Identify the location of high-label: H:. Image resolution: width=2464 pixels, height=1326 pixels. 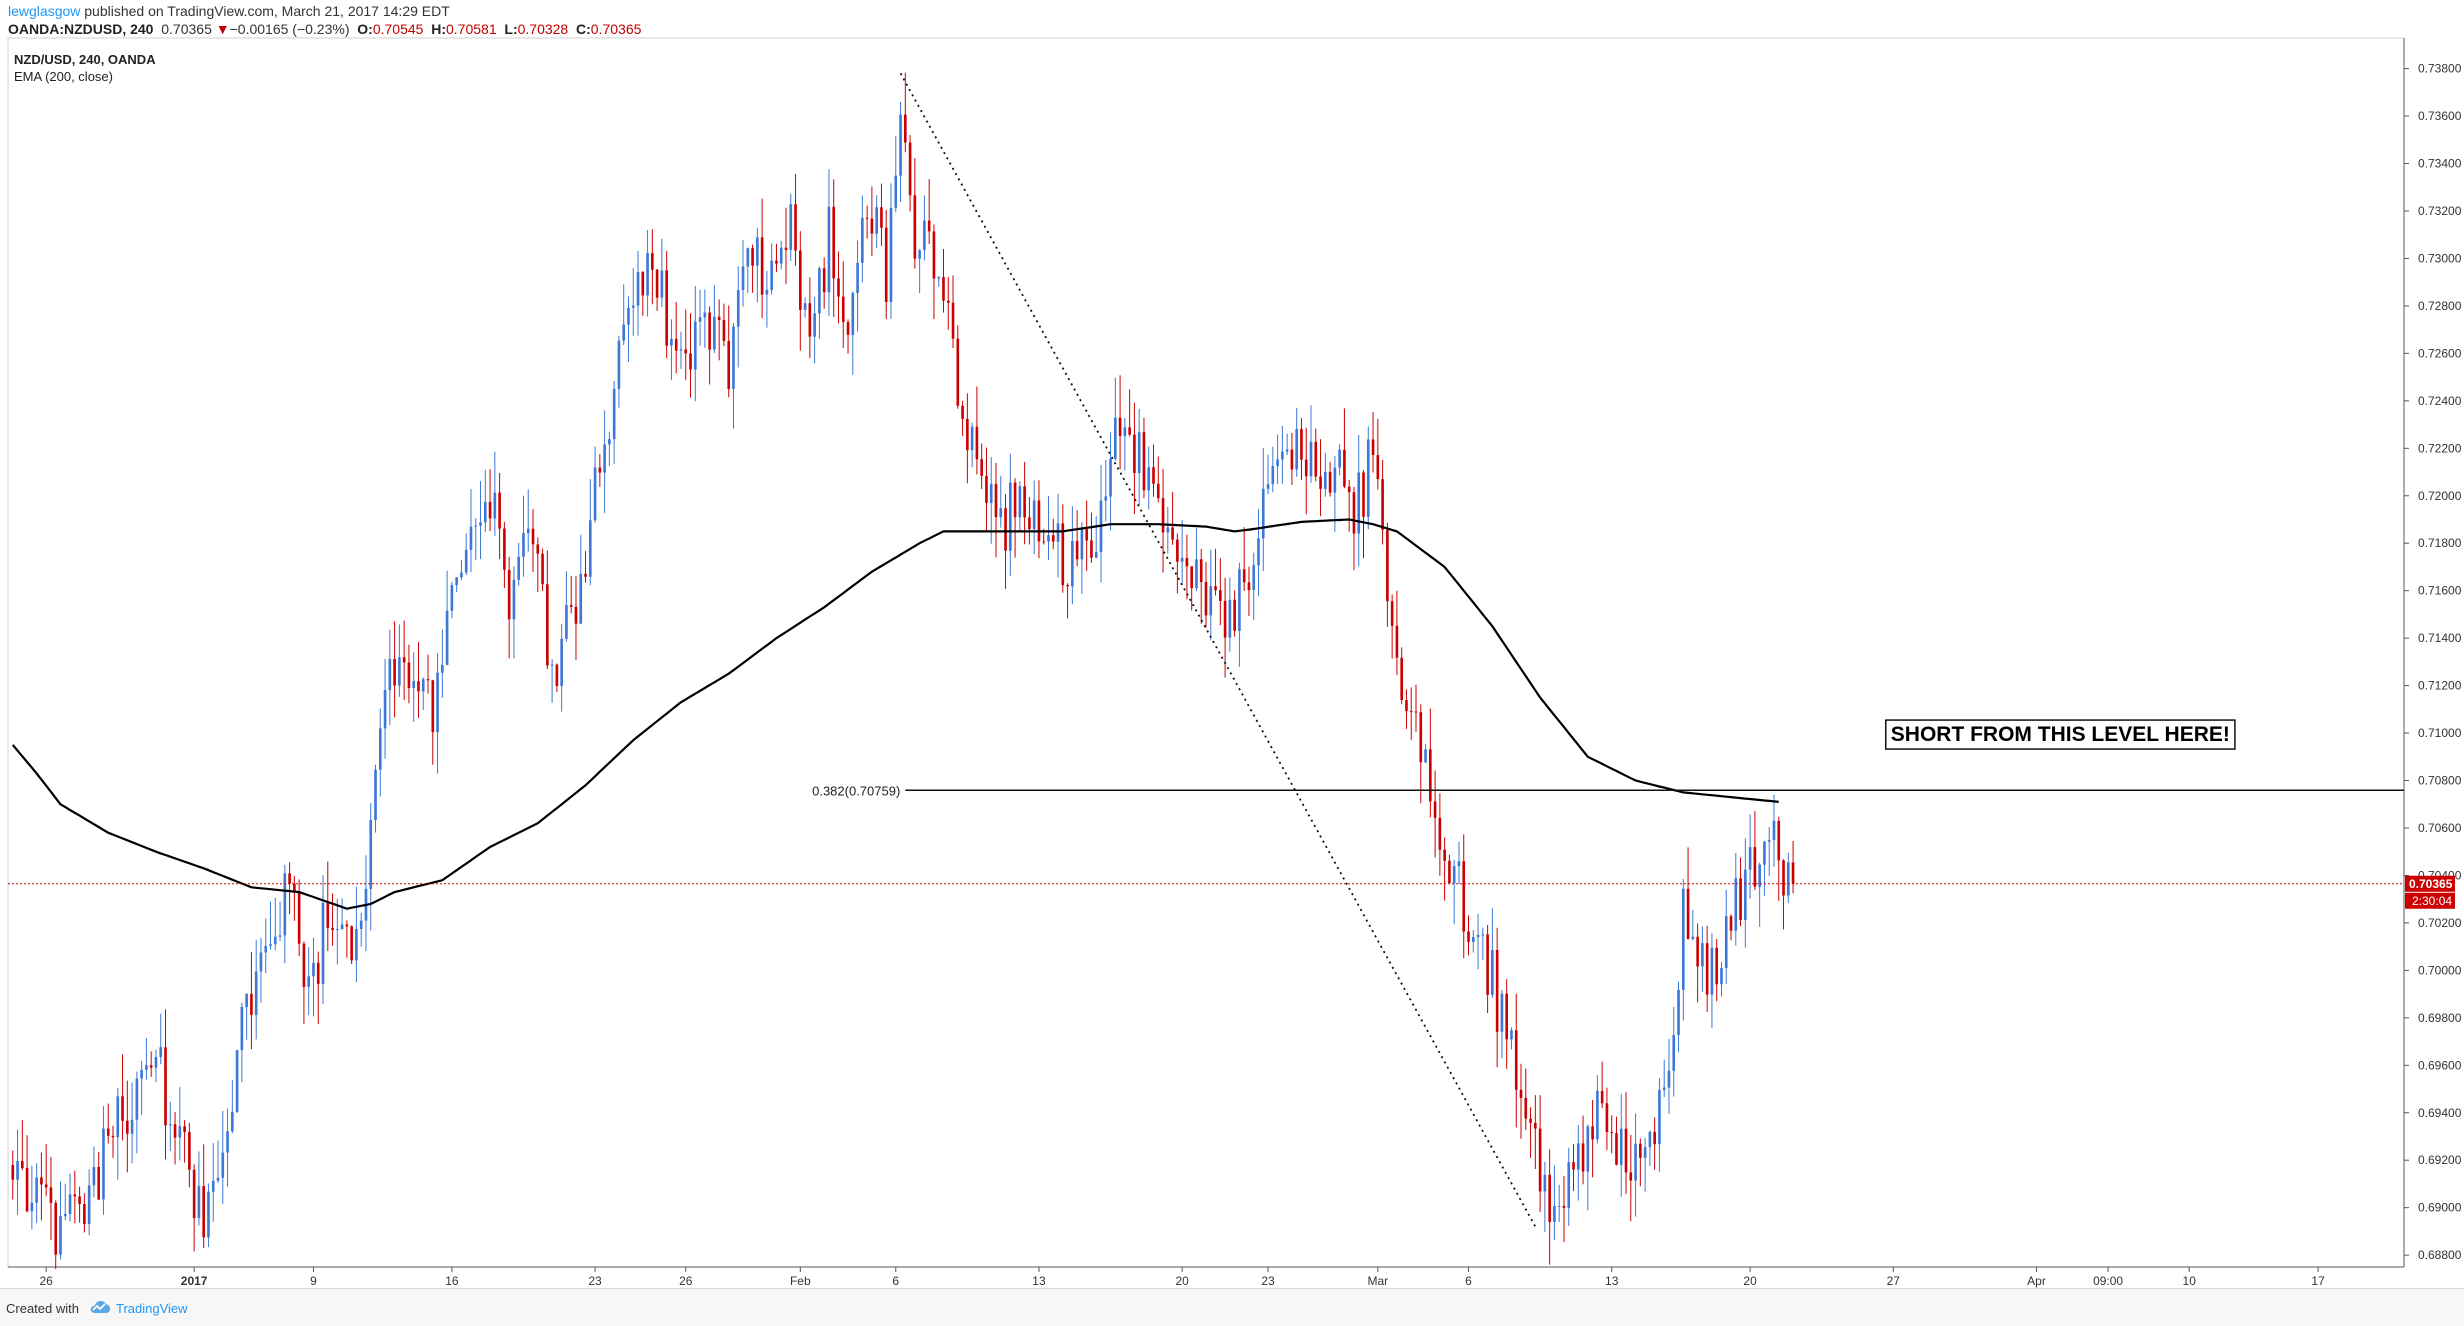
(438, 29).